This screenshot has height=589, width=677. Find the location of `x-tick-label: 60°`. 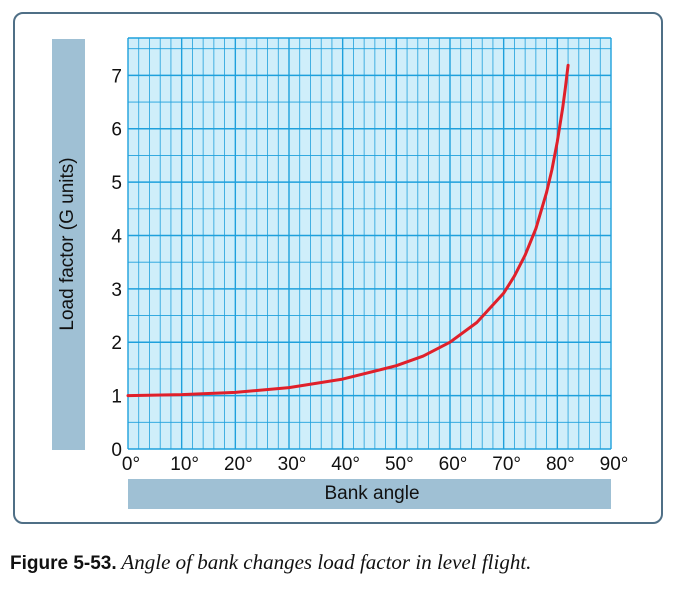

x-tick-label: 60° is located at coordinates (453, 464).